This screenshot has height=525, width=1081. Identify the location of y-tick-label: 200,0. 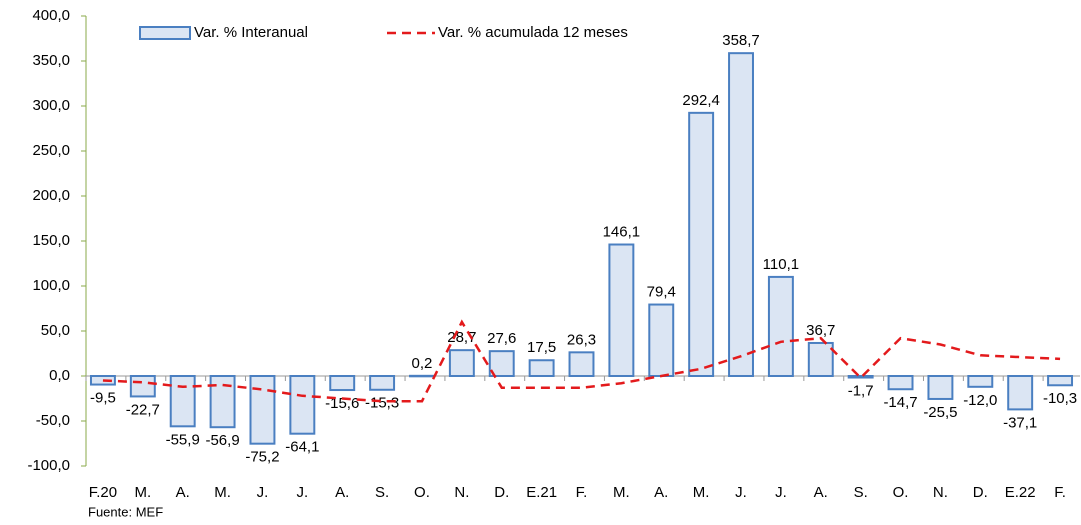
(51, 195).